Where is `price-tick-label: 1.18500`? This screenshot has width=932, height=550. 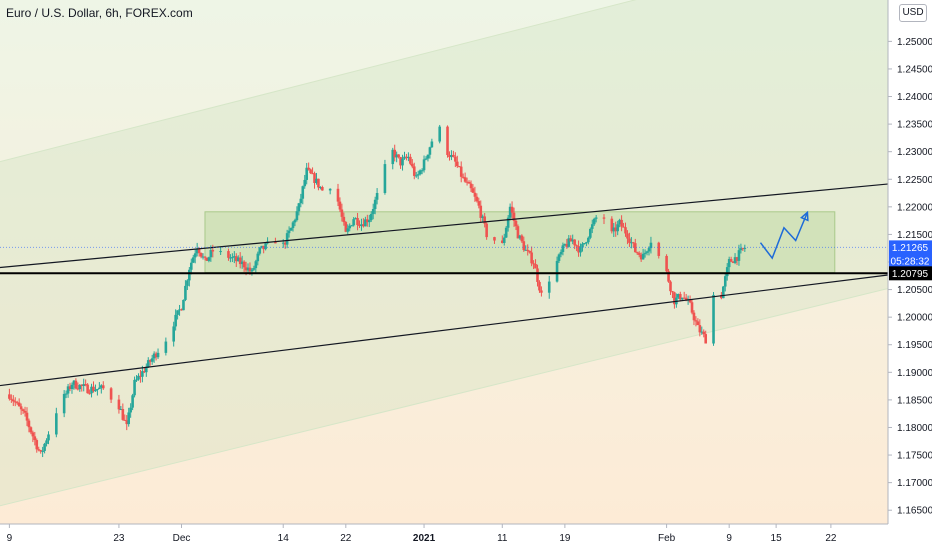 price-tick-label: 1.18500 is located at coordinates (914, 400).